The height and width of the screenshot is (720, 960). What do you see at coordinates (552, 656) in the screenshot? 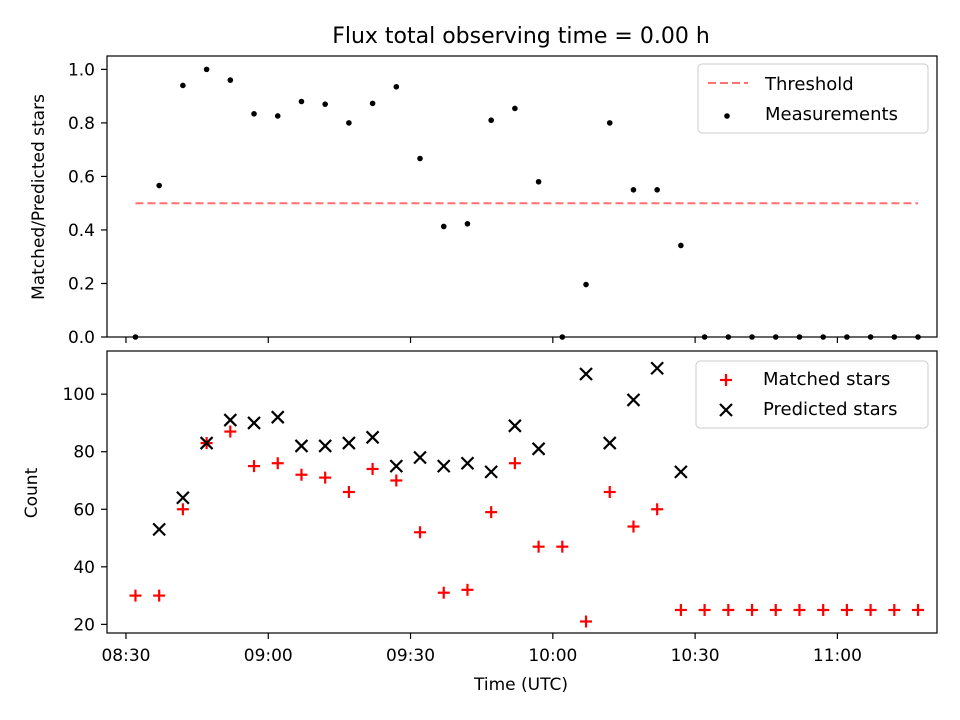
I see `count-x-tick-label: 10:00` at bounding box center [552, 656].